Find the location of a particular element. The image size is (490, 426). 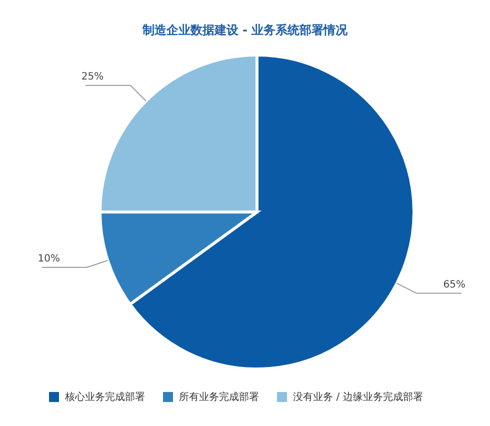

legend-label: 没有业务 / 边缘业务完成部署 is located at coordinates (357, 397).